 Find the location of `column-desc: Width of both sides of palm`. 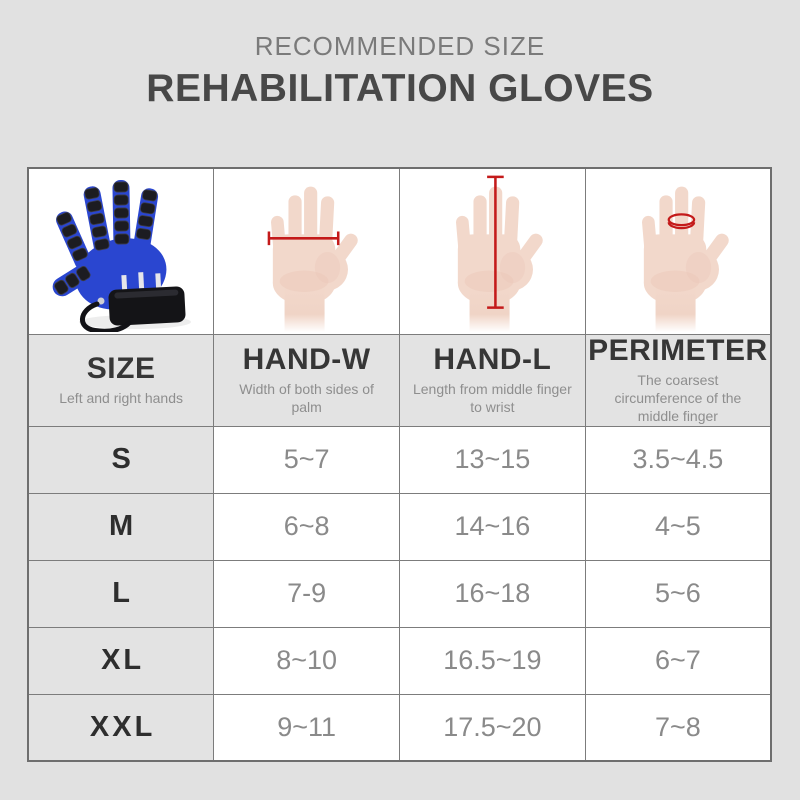

column-desc: Width of both sides of palm is located at coordinates (306, 398).